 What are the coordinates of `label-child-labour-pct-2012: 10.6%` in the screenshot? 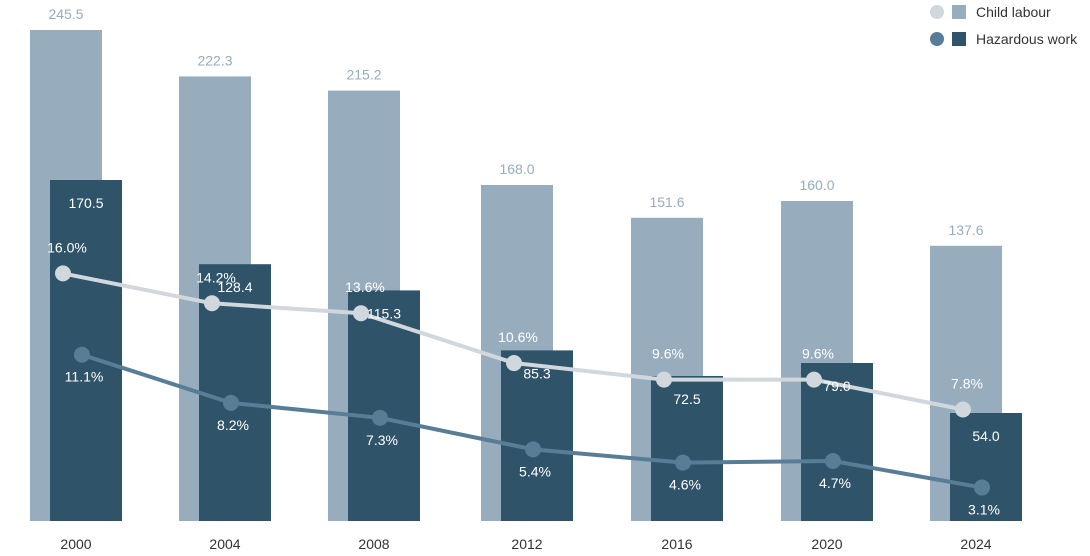 It's located at (518, 337).